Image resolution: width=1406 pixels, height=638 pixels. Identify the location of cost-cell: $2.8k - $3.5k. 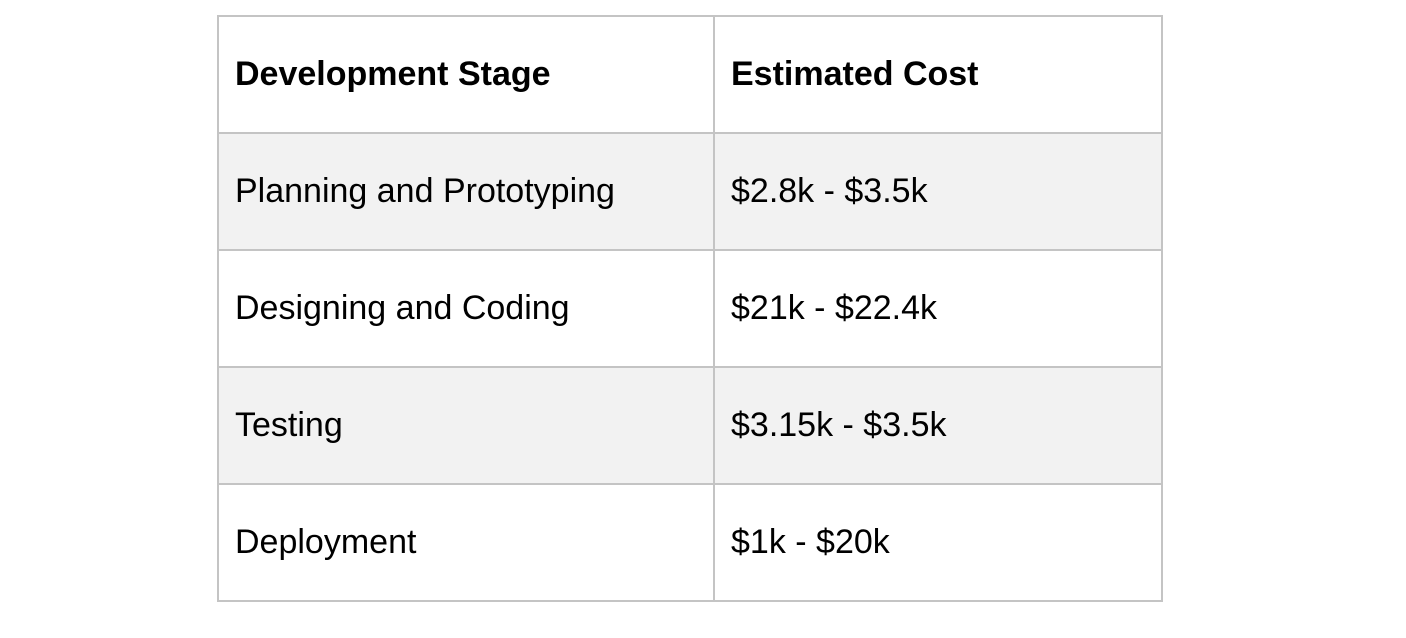
(938, 191).